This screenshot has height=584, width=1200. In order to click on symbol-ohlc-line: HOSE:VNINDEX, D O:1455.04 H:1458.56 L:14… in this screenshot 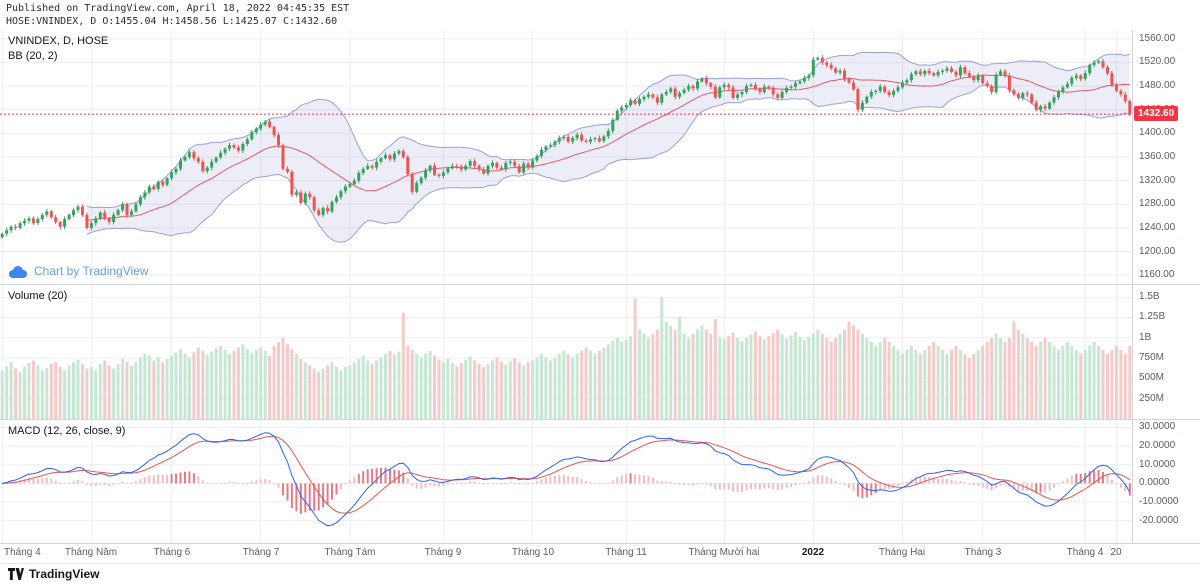, I will do `click(172, 21)`.